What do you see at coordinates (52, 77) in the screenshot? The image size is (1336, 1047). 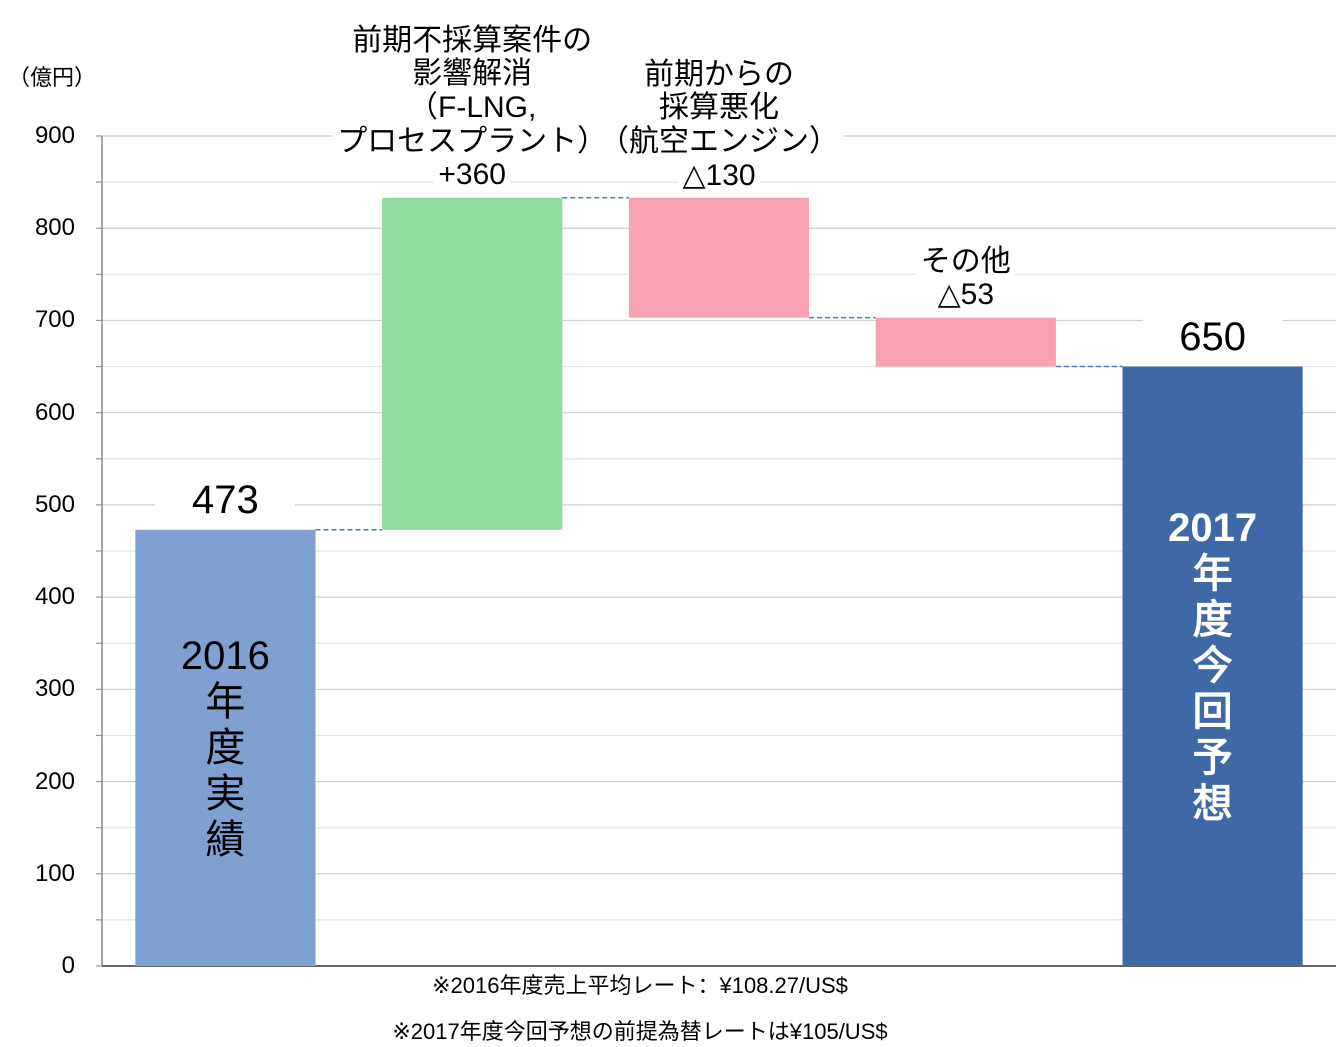 I see `y-unit: （億円）` at bounding box center [52, 77].